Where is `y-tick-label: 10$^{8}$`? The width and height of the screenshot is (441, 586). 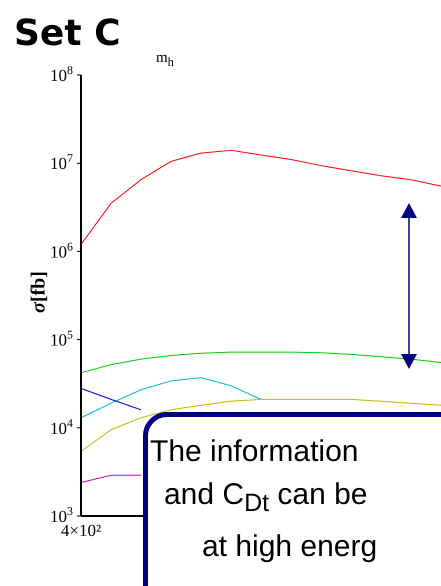
y-tick-label: 10$^{8}$ is located at coordinates (62, 74).